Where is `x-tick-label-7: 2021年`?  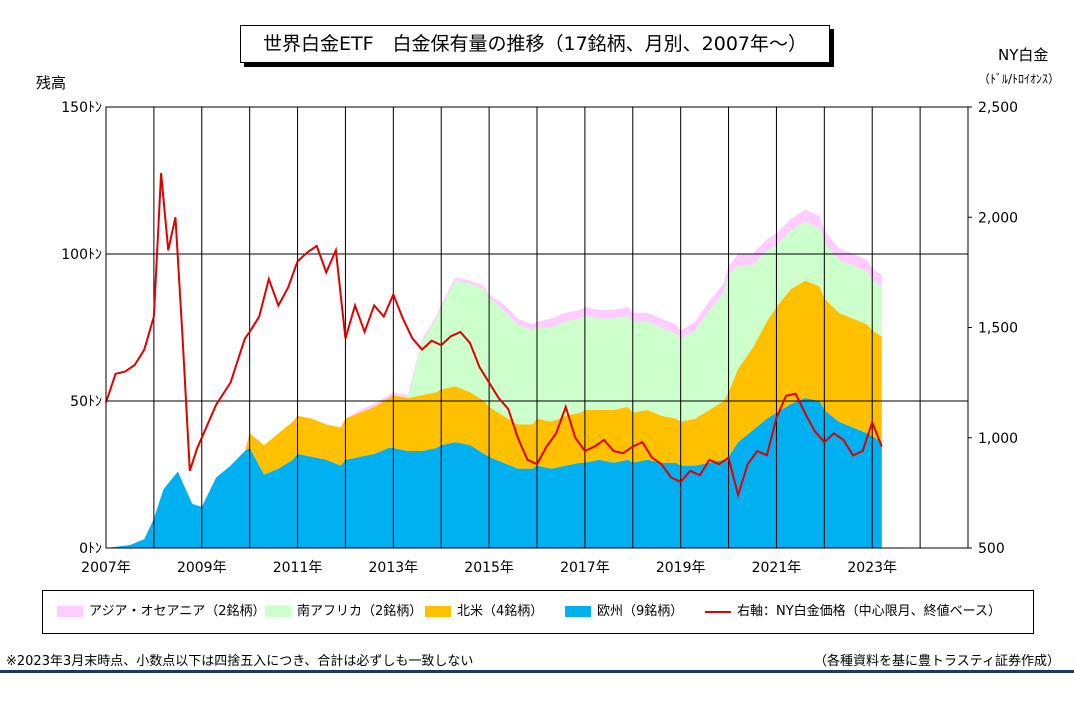 x-tick-label-7: 2021年 is located at coordinates (777, 568).